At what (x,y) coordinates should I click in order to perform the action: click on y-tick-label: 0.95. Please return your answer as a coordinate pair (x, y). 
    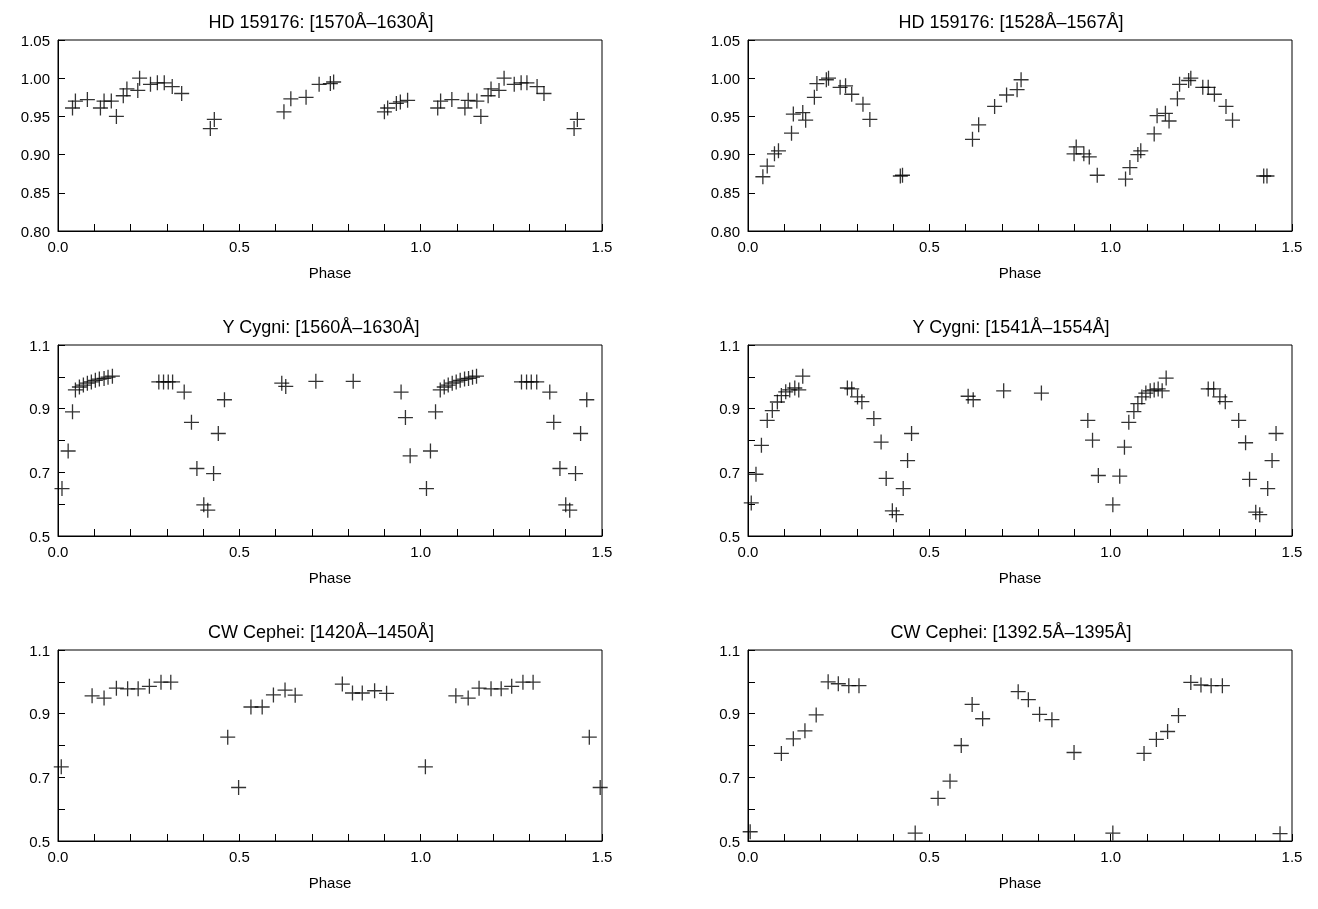
    Looking at the image, I should click on (725, 116).